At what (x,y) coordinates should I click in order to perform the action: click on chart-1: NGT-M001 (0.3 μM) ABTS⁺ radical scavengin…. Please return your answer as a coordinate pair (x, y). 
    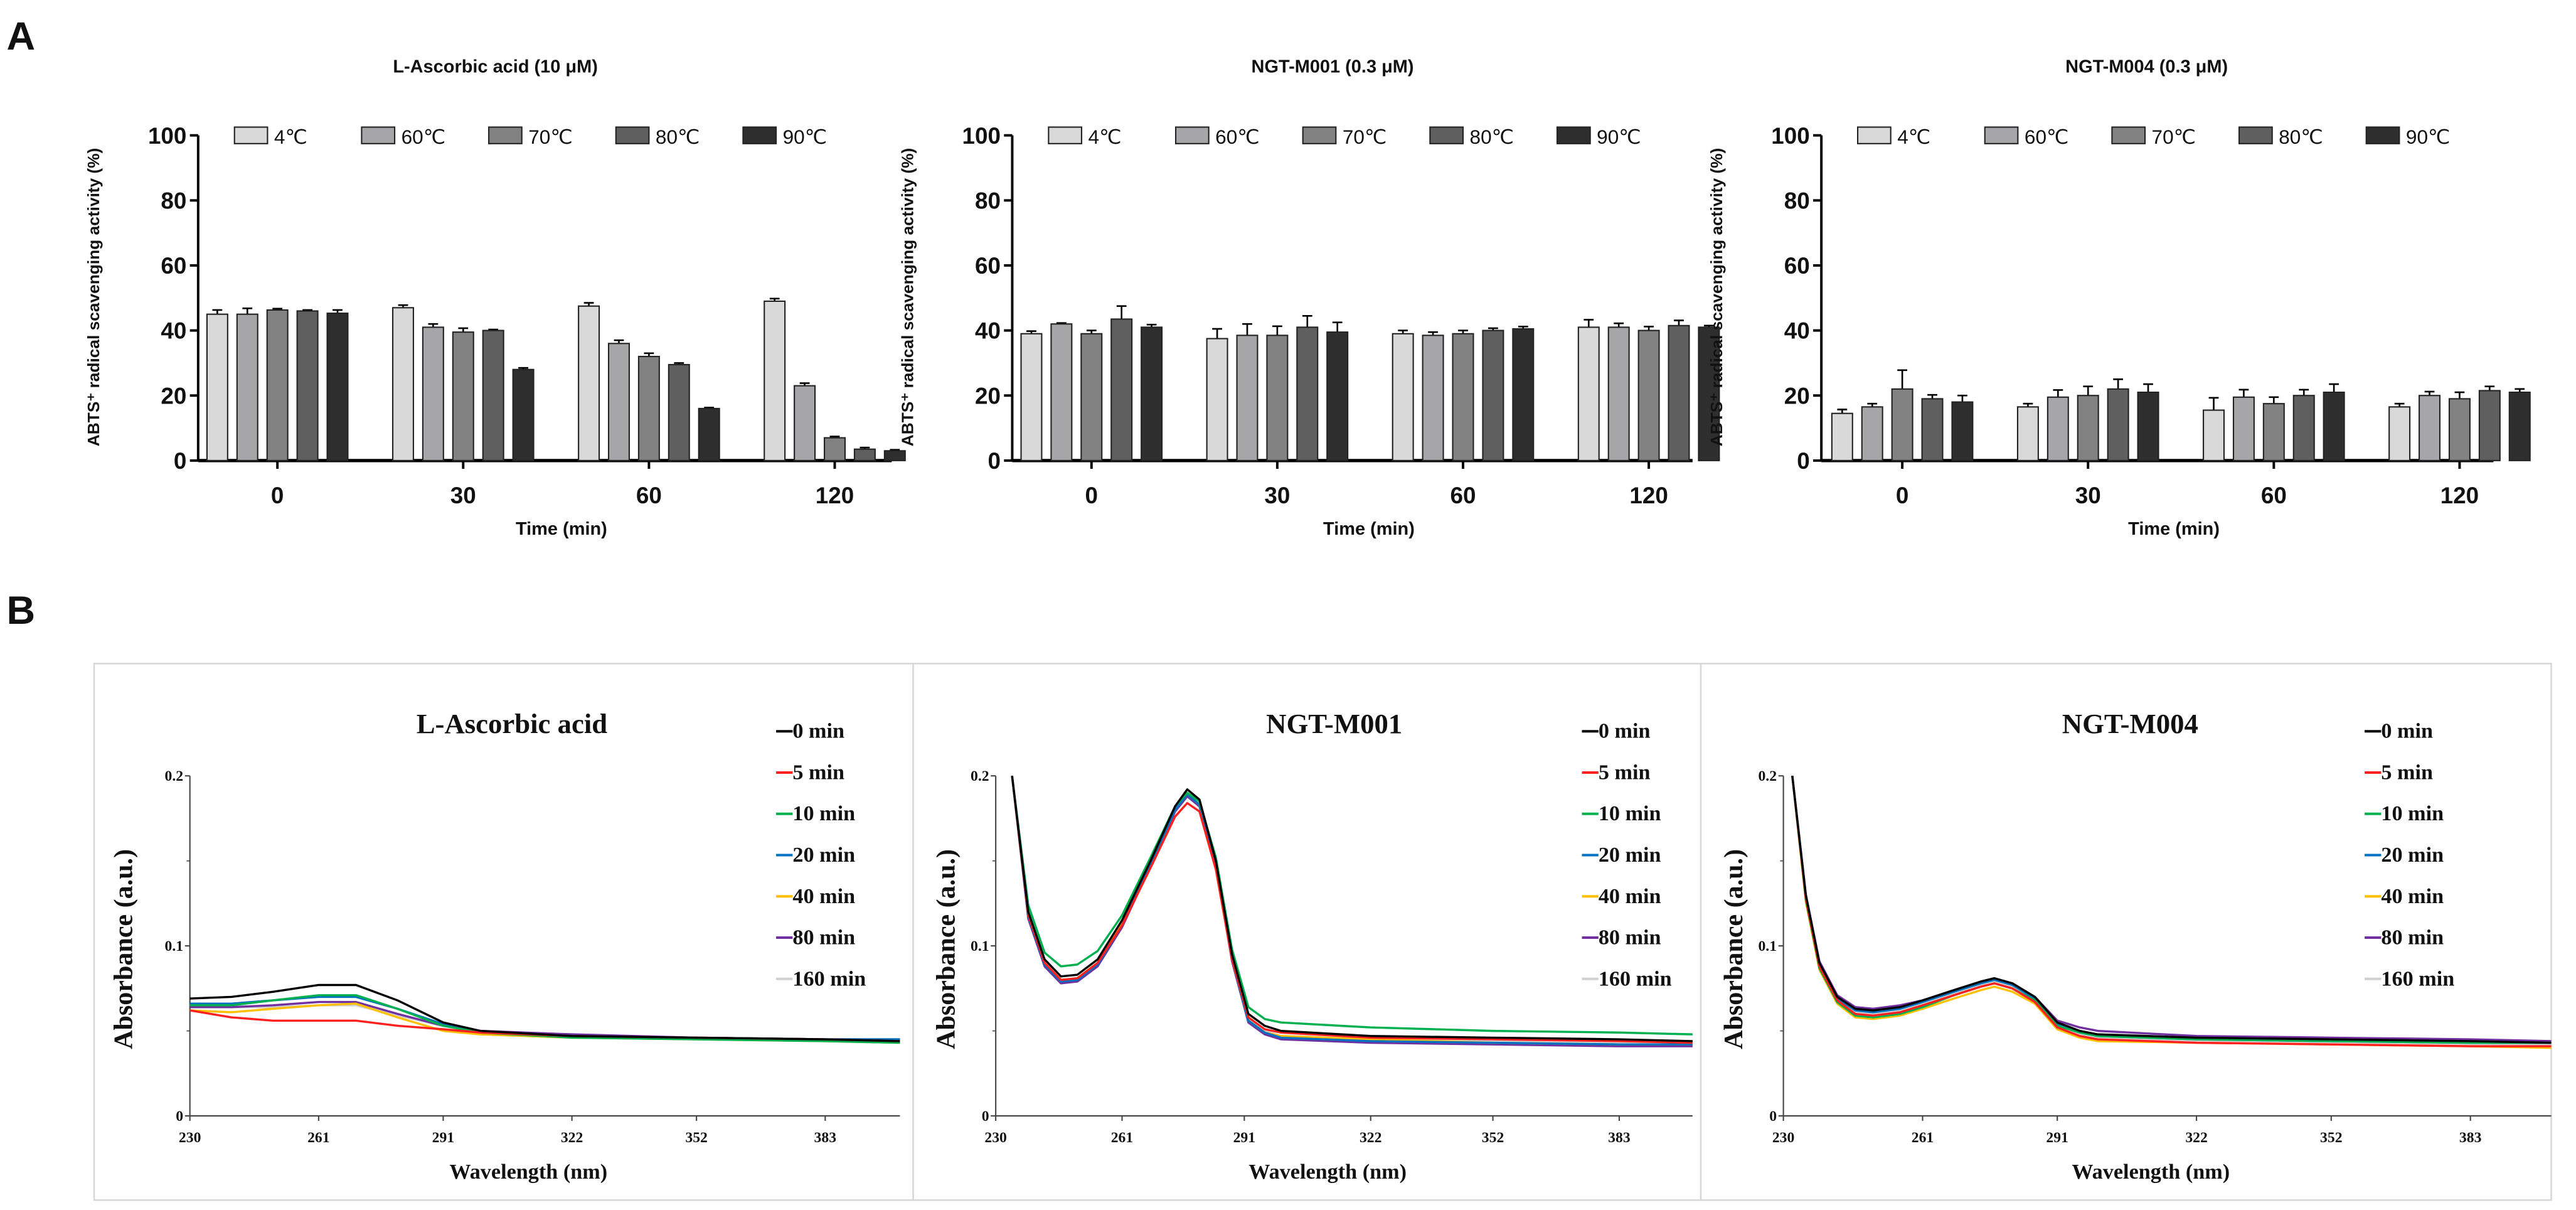
    Looking at the image, I should click on (1309, 298).